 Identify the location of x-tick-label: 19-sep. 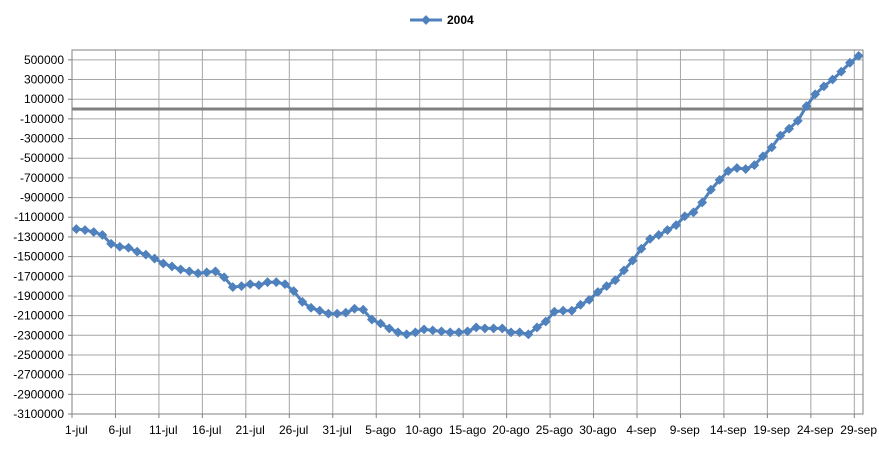
(771, 430).